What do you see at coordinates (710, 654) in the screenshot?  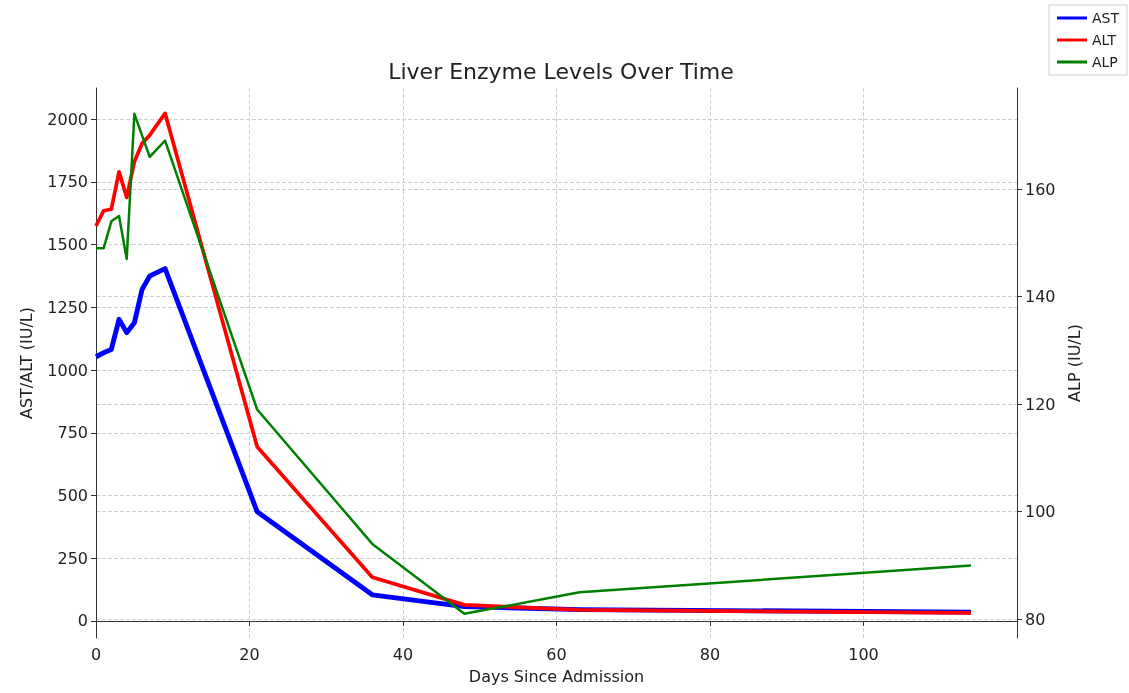 I see `x-tick-label: 80` at bounding box center [710, 654].